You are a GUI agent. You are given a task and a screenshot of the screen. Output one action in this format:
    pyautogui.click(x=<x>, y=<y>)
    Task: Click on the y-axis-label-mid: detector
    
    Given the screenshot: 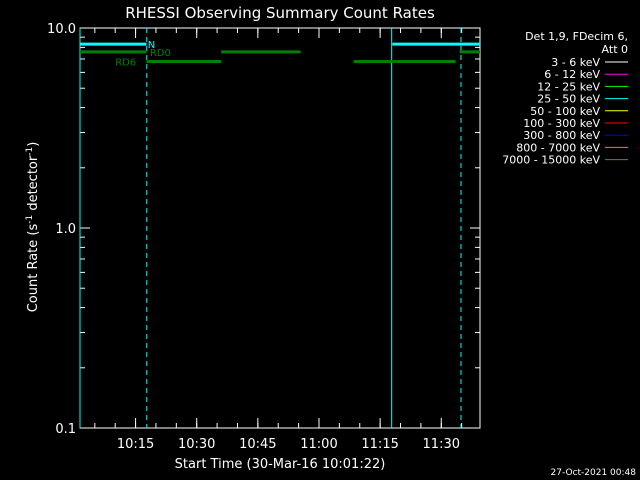 What is the action you would take?
    pyautogui.click(x=33, y=185)
    